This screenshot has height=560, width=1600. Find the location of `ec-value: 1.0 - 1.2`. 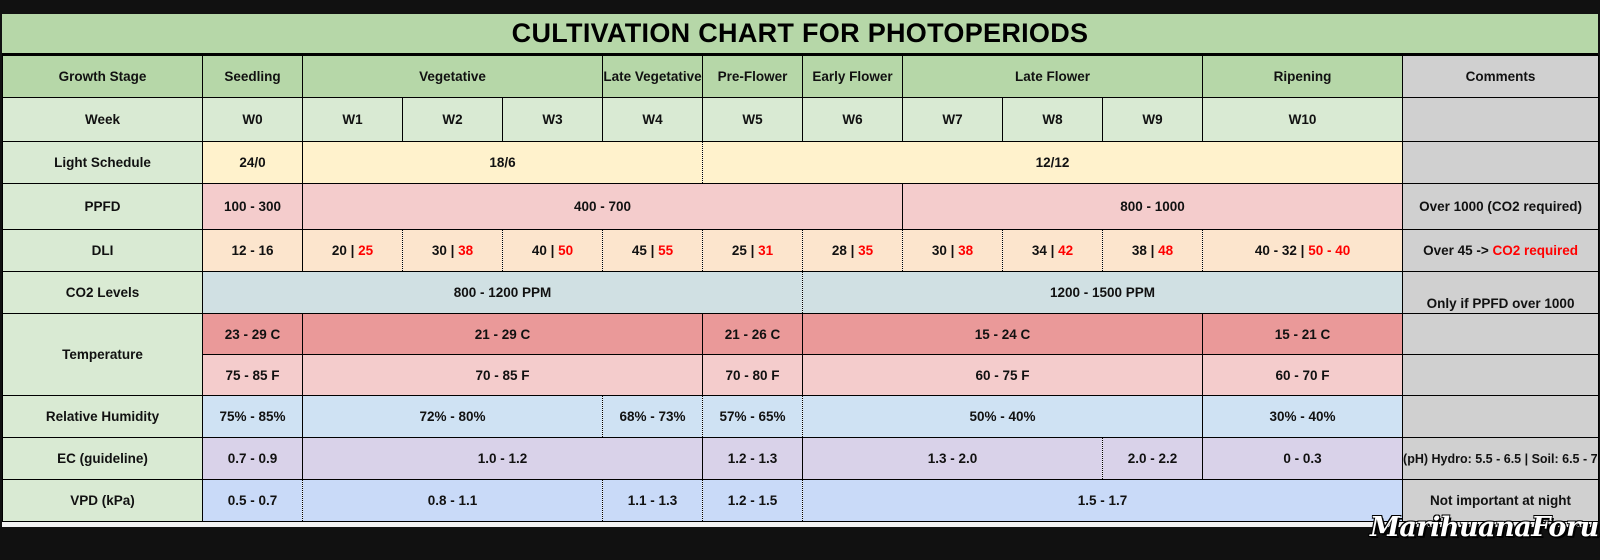

ec-value: 1.0 - 1.2 is located at coordinates (502, 458).